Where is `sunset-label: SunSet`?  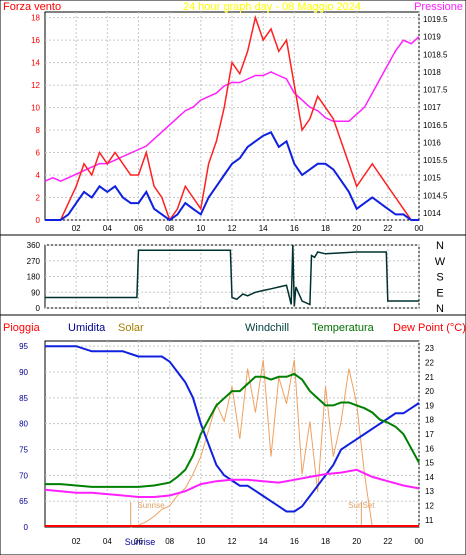
sunset-label: SunSet is located at coordinates (361, 505).